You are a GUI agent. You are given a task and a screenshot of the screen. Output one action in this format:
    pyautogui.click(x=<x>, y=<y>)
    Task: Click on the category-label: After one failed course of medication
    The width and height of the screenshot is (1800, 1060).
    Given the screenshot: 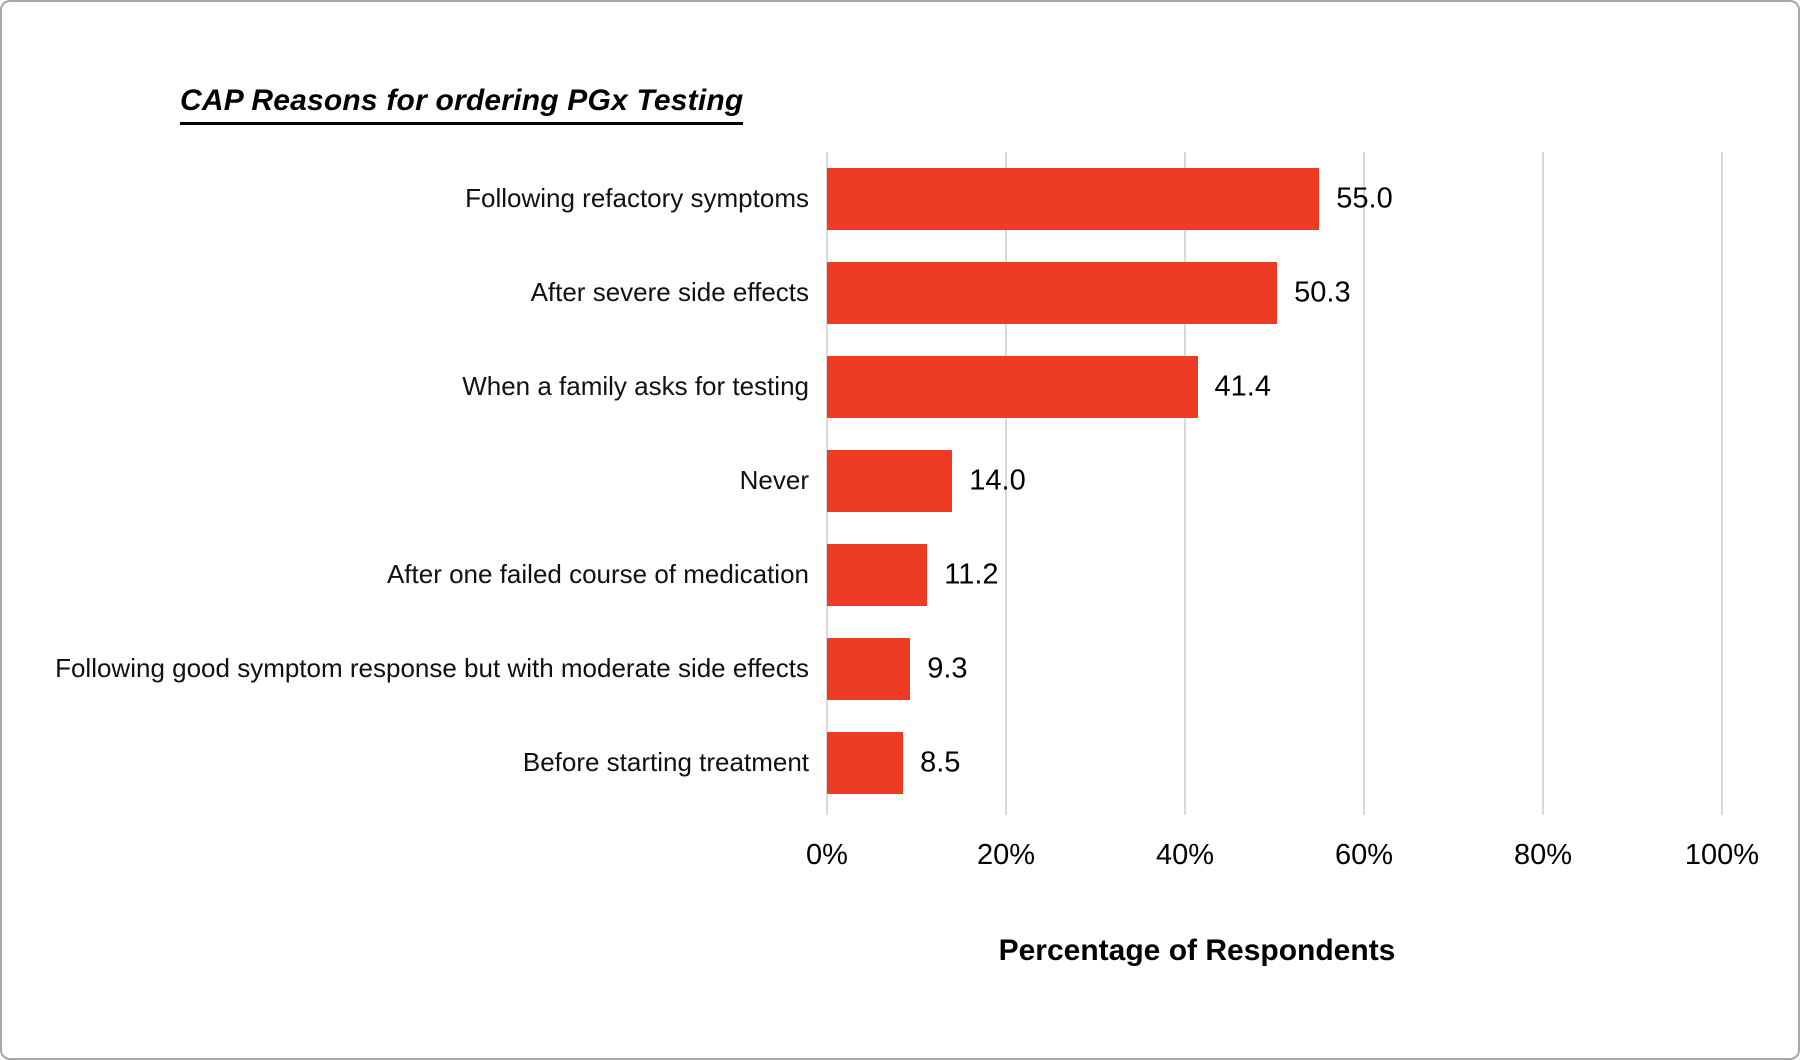 What is the action you would take?
    pyautogui.click(x=597, y=574)
    